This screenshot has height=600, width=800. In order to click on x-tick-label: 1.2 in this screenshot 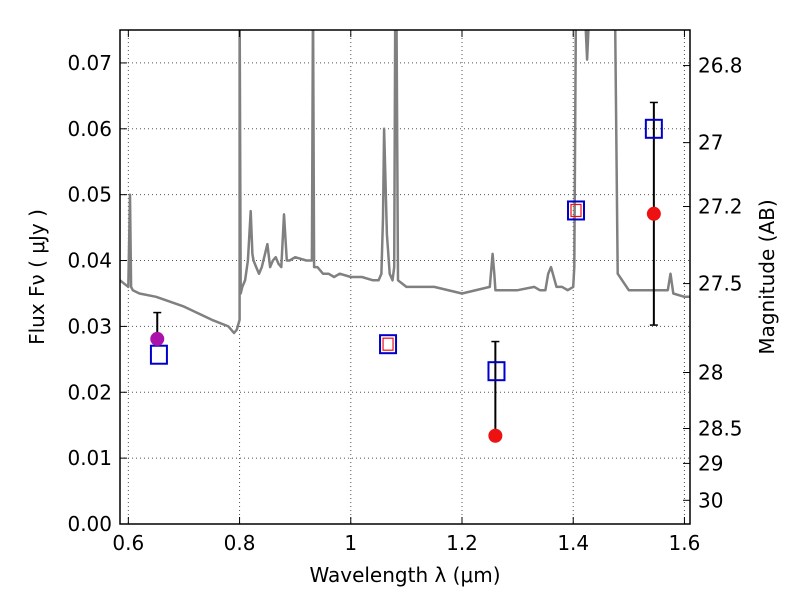, I will do `click(462, 543)`.